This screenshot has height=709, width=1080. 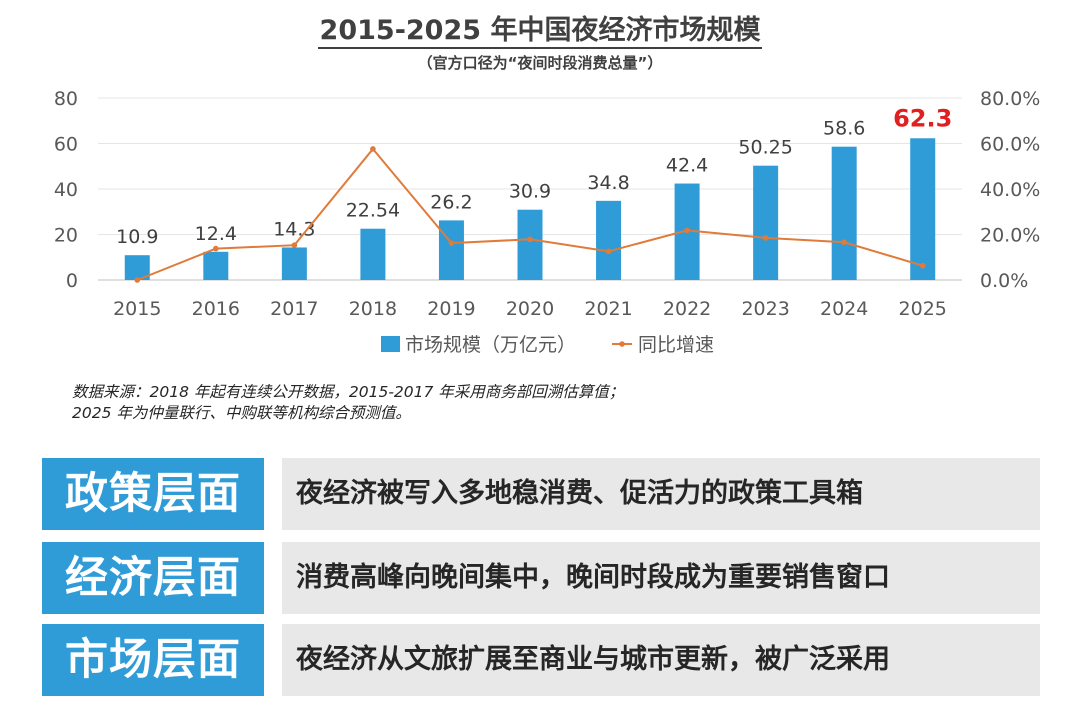 What do you see at coordinates (765, 309) in the screenshot?
I see `x-tick-label: 2023` at bounding box center [765, 309].